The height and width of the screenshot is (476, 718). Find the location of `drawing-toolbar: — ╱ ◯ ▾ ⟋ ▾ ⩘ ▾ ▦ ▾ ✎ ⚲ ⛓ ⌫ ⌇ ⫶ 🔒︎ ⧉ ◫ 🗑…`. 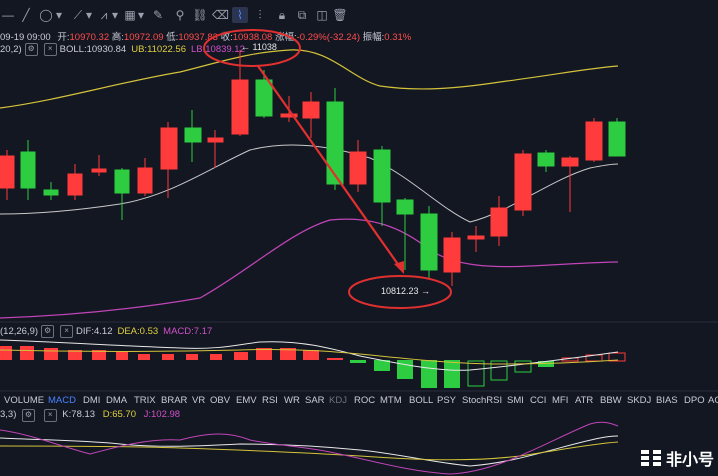

drawing-toolbar: — ╱ ◯ ▾ ⟋ ▾ ⩘ ▾ ▦ ▾ ✎ ⚲ ⛓ ⌫ ⌇ ⫶ 🔒︎ ⧉ ◫ 🗑… is located at coordinates (359, 15).